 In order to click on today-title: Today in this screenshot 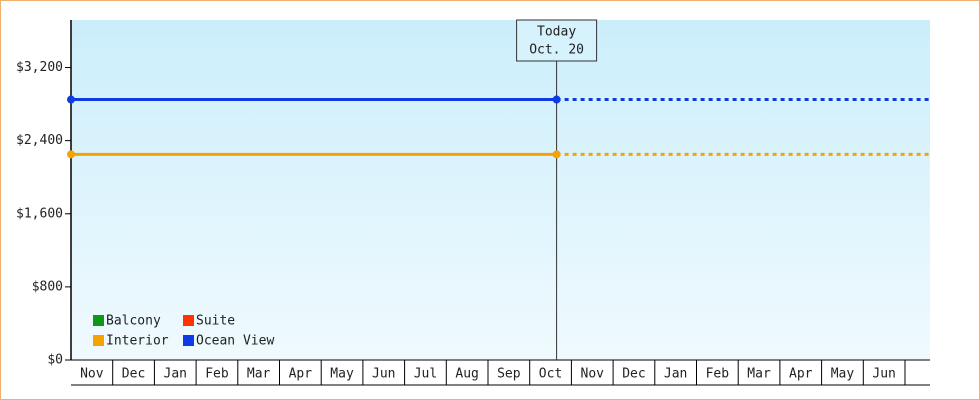, I will do `click(556, 32)`.